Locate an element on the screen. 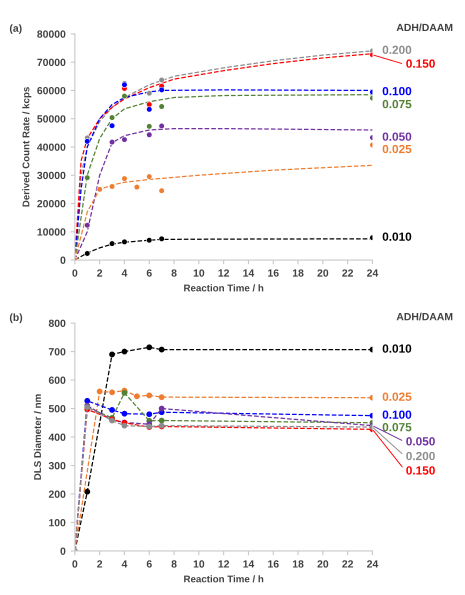 The image size is (465, 595). y-tick-label: 70000 is located at coordinates (51, 62).